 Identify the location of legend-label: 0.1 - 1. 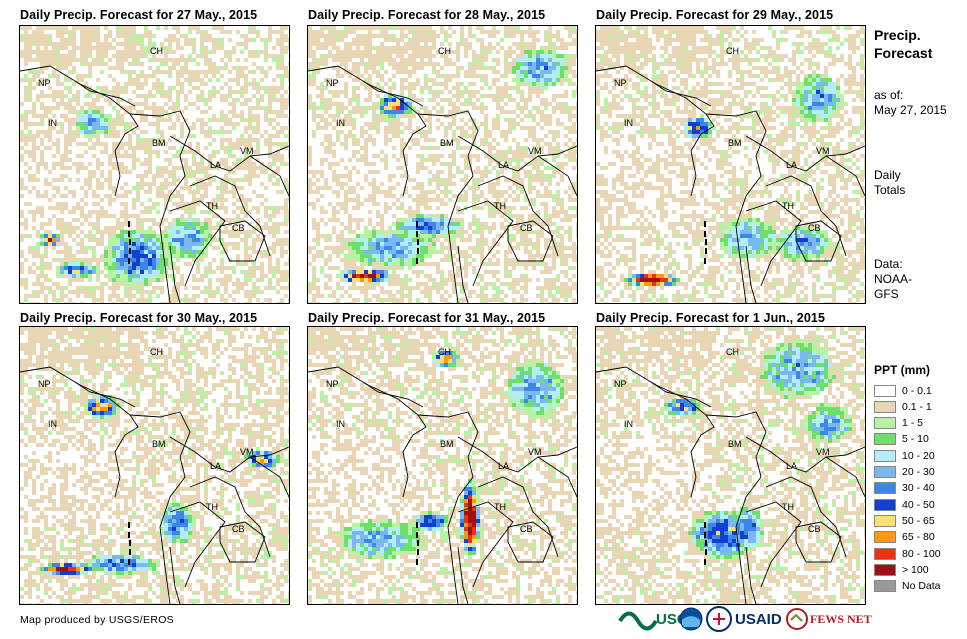
(917, 406).